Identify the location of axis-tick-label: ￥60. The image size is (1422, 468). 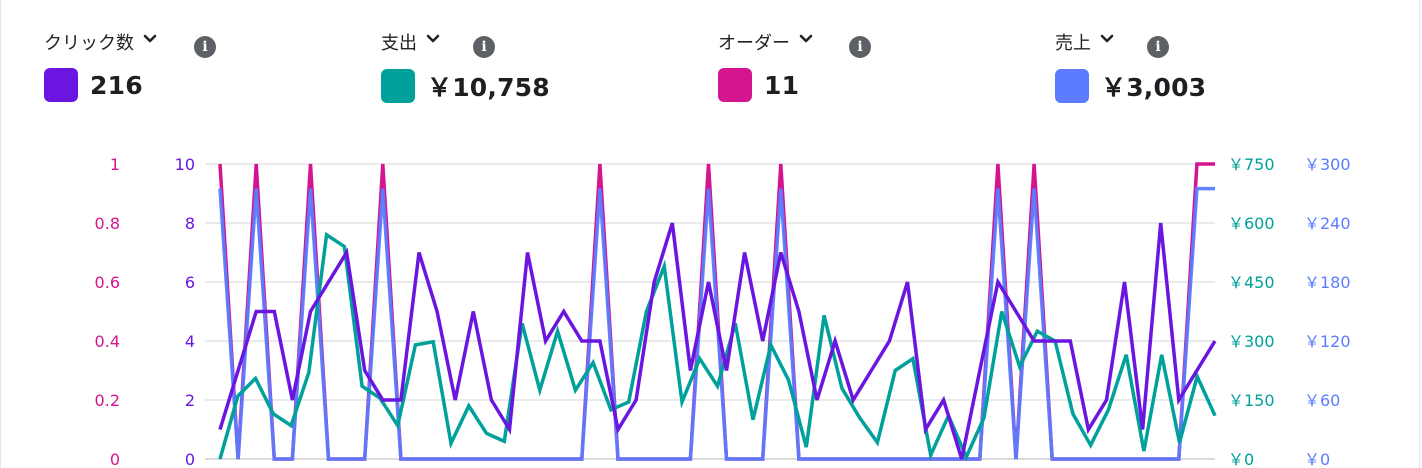
(1322, 400).